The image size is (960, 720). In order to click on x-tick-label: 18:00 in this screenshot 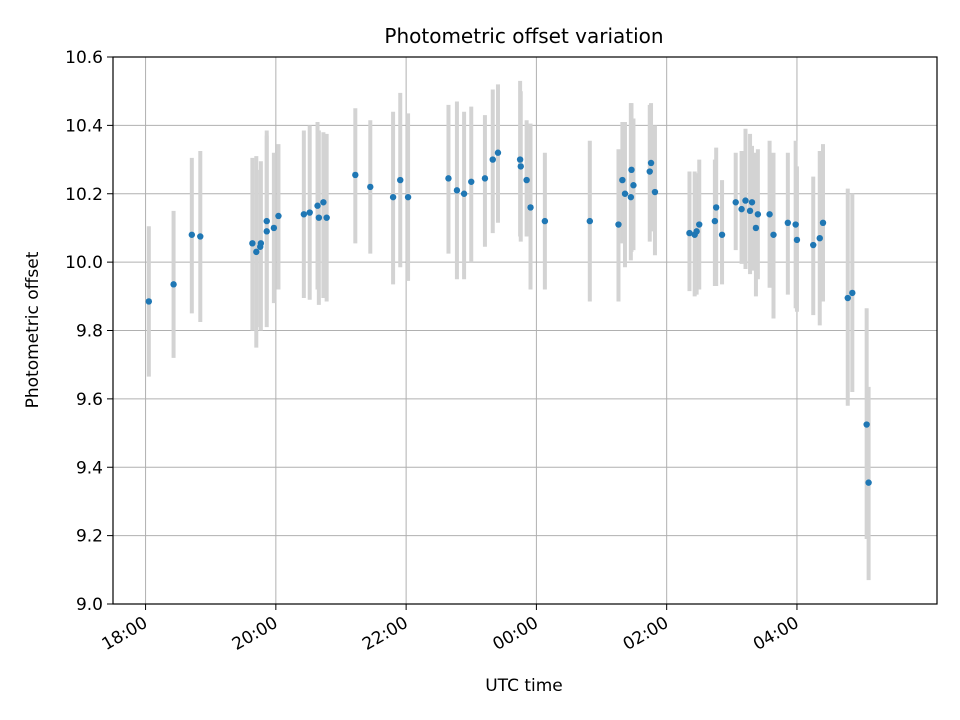, I will do `click(125, 634)`.